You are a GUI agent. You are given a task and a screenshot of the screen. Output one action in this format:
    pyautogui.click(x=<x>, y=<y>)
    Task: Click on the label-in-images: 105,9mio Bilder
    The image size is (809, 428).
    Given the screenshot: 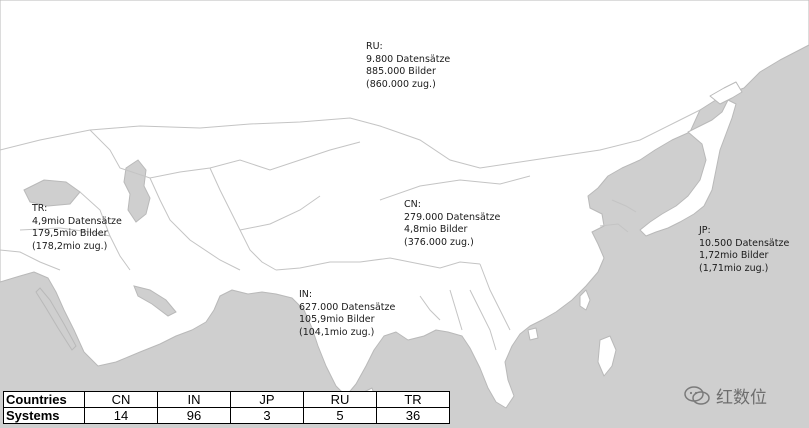 What is the action you would take?
    pyautogui.click(x=337, y=319)
    